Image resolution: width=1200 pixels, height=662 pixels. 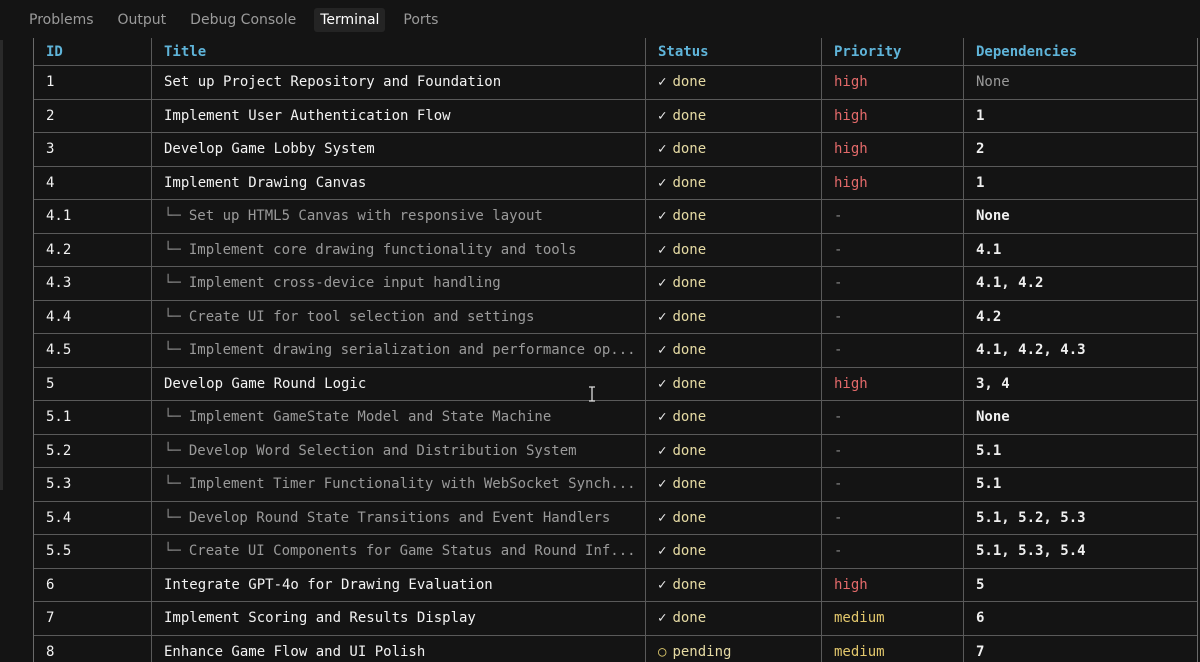 I want to click on task-id: 4, so click(x=50, y=182).